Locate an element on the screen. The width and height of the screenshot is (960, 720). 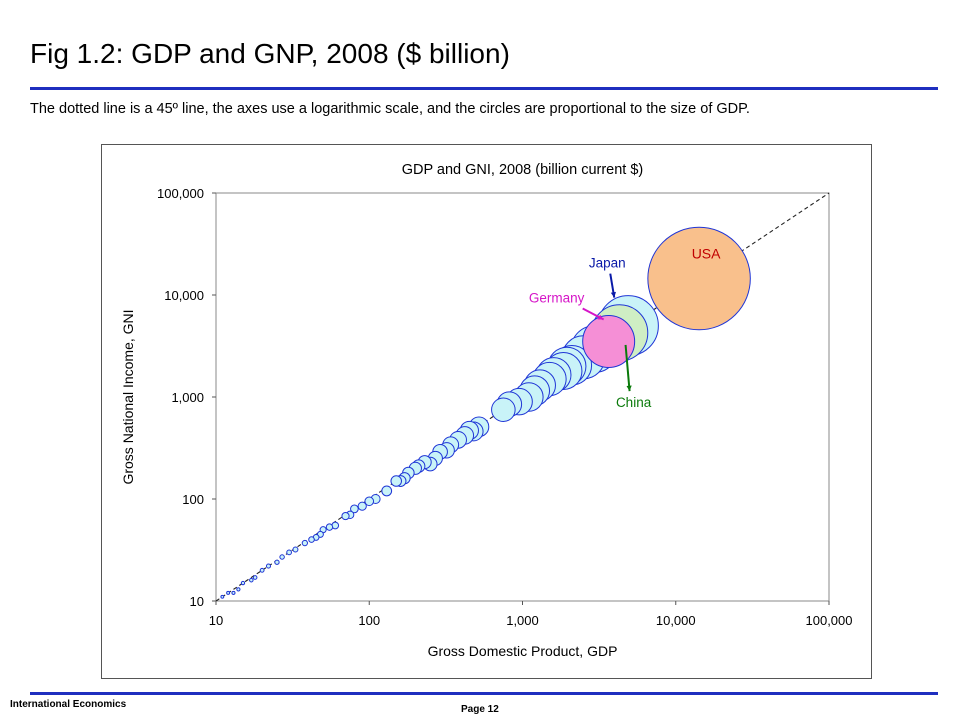
label-germany: Germany is located at coordinates (557, 298).